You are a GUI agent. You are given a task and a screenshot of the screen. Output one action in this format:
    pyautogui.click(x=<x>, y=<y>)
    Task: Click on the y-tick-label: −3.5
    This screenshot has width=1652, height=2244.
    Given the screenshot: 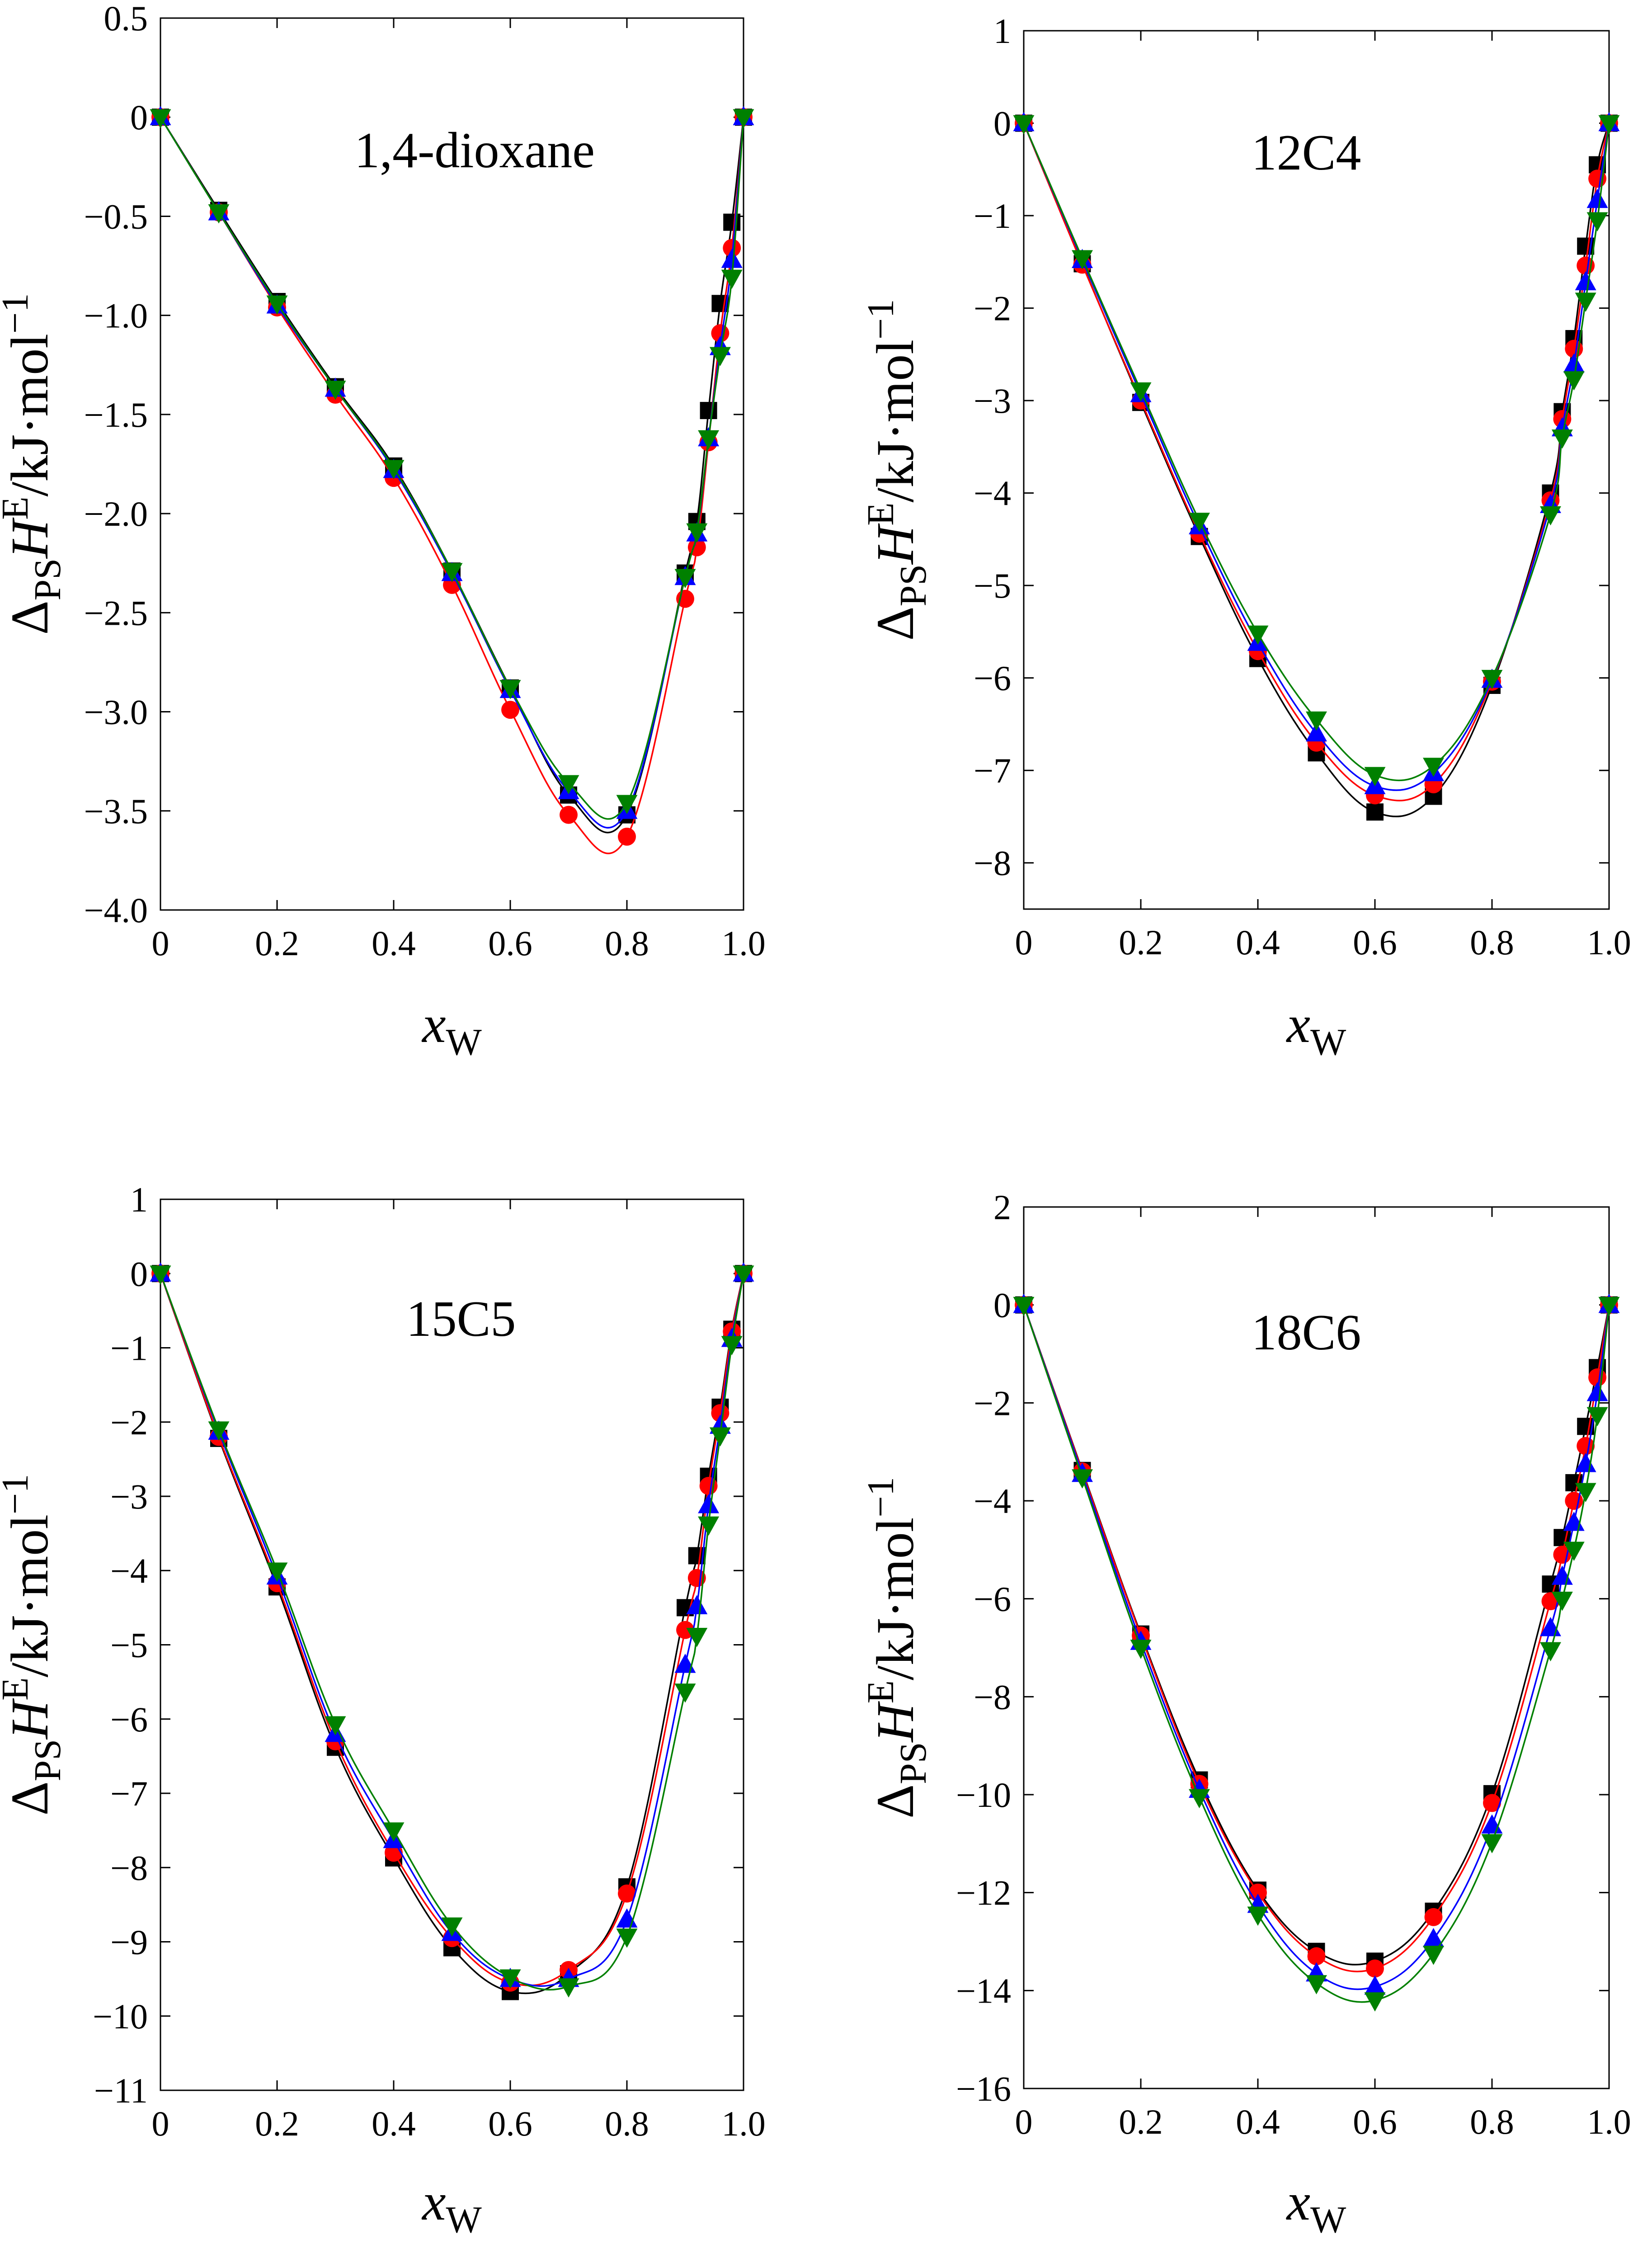 What is the action you would take?
    pyautogui.click(x=116, y=811)
    